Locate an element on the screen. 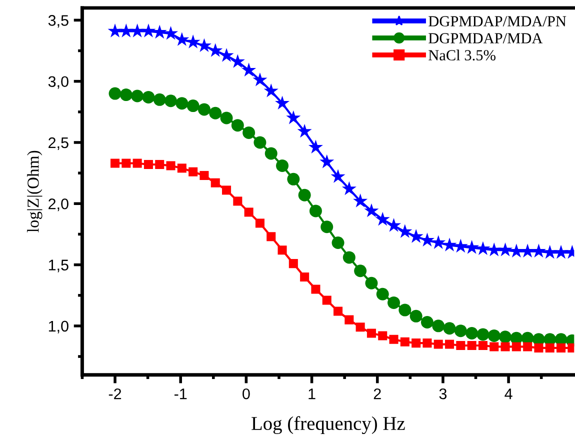 This screenshot has height=441, width=575. legend-label: DGPMDAP/MDA is located at coordinates (485, 38).